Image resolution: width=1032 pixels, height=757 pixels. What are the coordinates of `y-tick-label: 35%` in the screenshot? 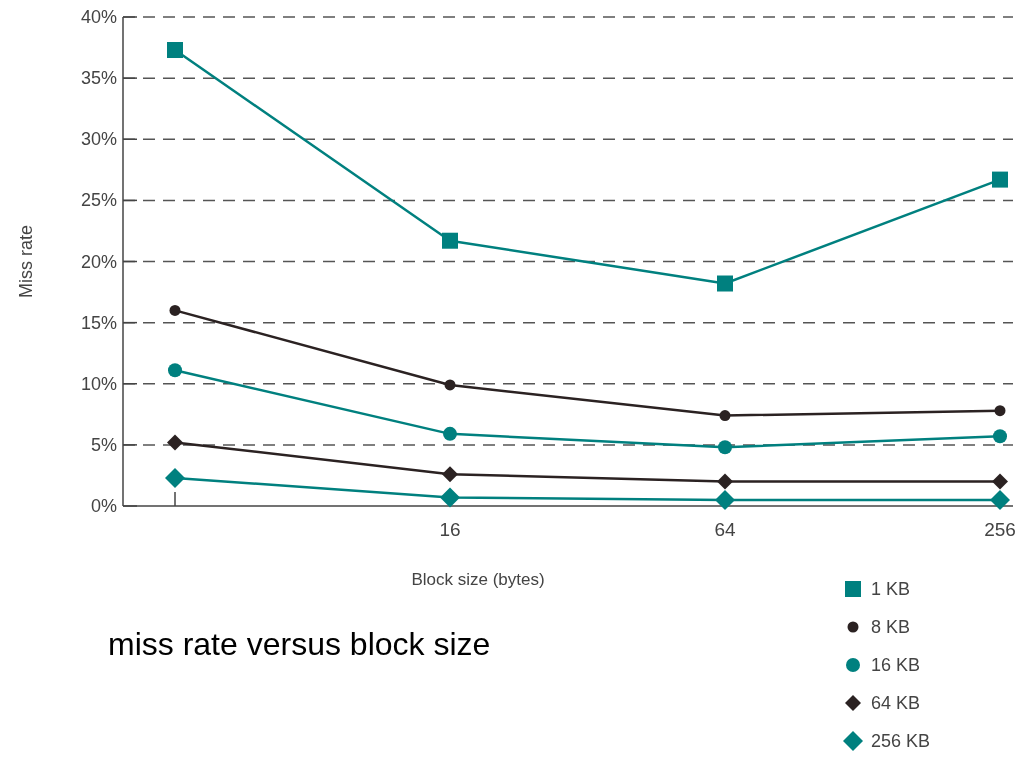 It's located at (98, 78).